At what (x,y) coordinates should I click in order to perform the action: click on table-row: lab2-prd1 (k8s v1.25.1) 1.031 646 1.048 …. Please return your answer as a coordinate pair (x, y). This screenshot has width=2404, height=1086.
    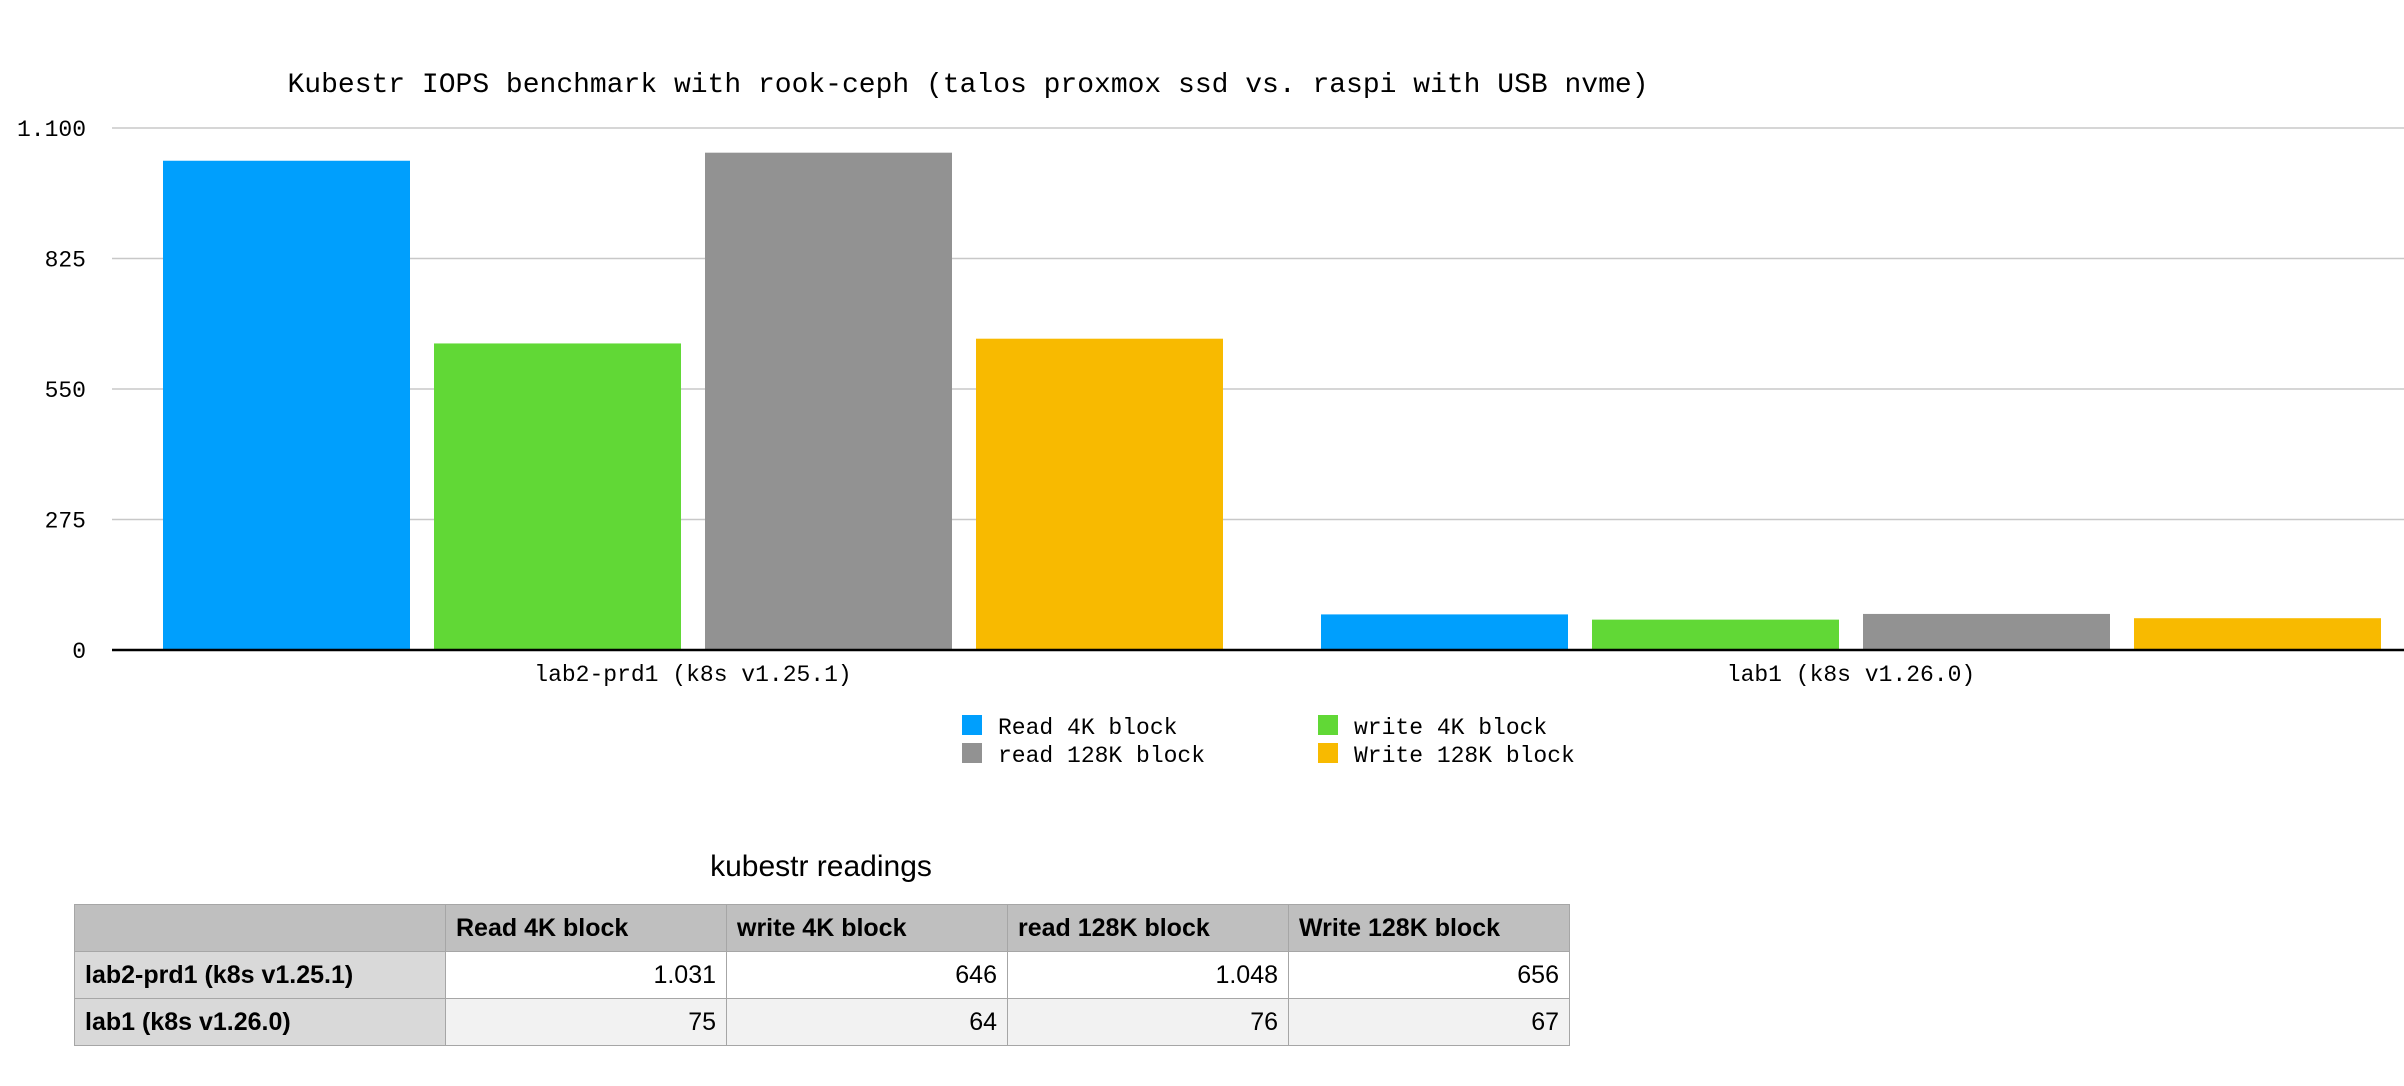
    Looking at the image, I should click on (822, 975).